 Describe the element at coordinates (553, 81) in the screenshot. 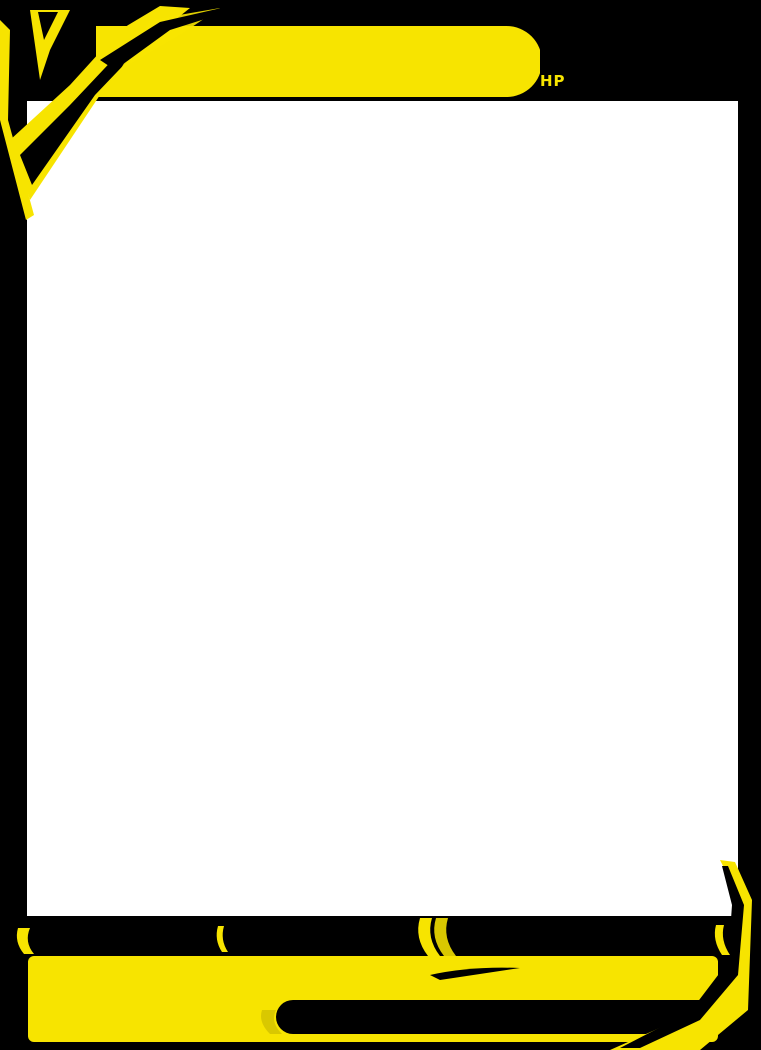

I see `hp-label-overlay: HP` at that location.